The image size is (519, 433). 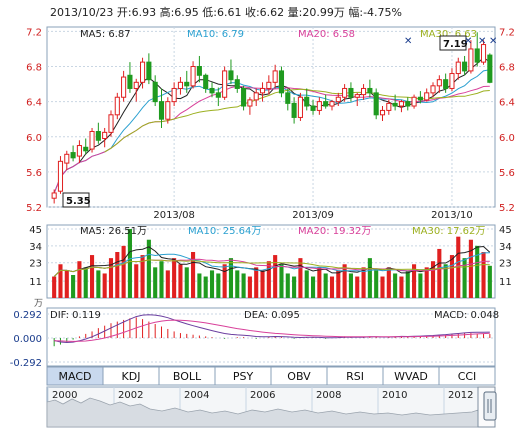 What do you see at coordinates (243, 376) in the screenshot?
I see `tab-psy: PSY` at bounding box center [243, 376].